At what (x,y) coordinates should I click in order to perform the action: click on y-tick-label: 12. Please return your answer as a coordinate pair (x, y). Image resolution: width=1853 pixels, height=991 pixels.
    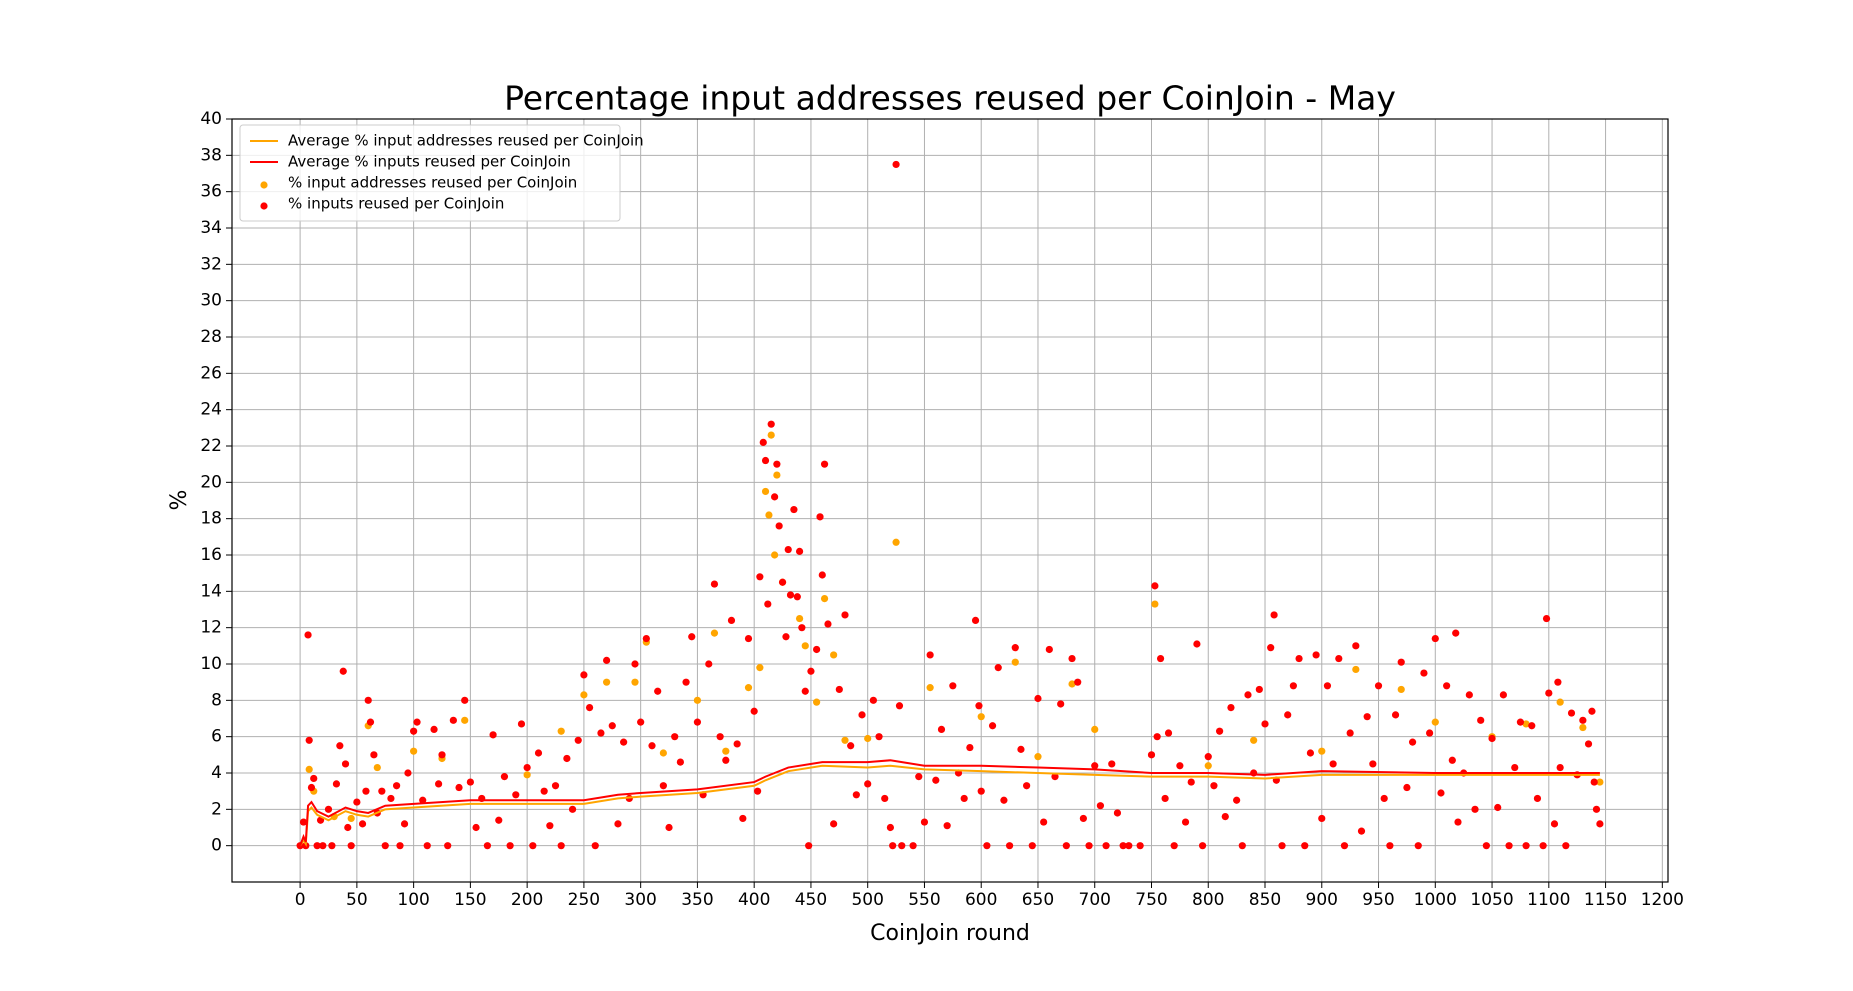
    Looking at the image, I should click on (211, 628).